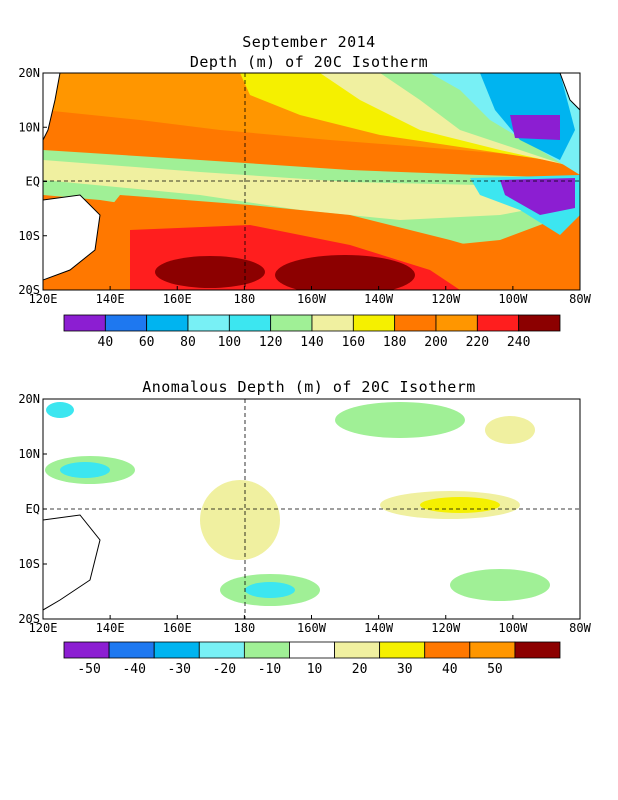  Describe the element at coordinates (43, 628) in the screenshot. I see `anomaly-x-tick-label: 120E` at that location.